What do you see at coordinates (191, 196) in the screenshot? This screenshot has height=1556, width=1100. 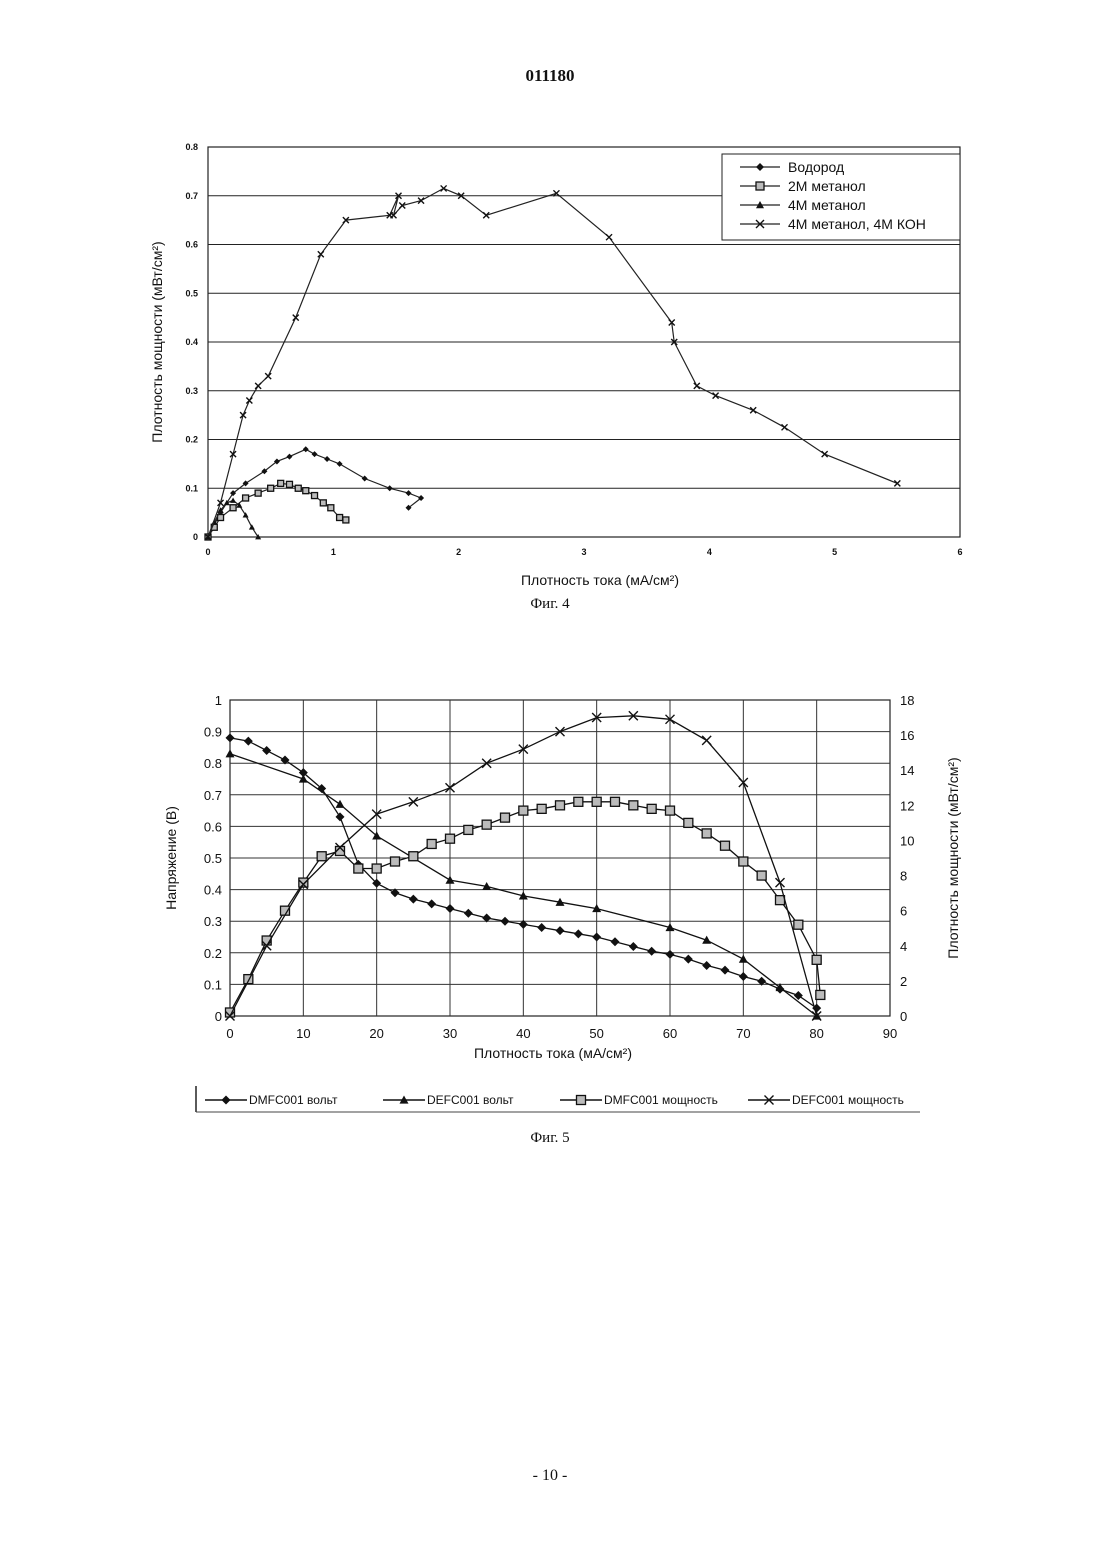 I see `fig4-y-tick-label: 0.7` at bounding box center [191, 196].